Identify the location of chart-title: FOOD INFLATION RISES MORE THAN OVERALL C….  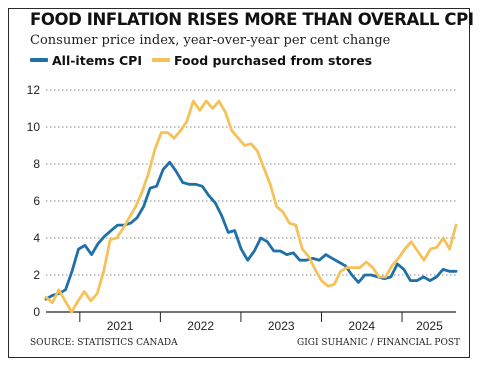
(252, 19).